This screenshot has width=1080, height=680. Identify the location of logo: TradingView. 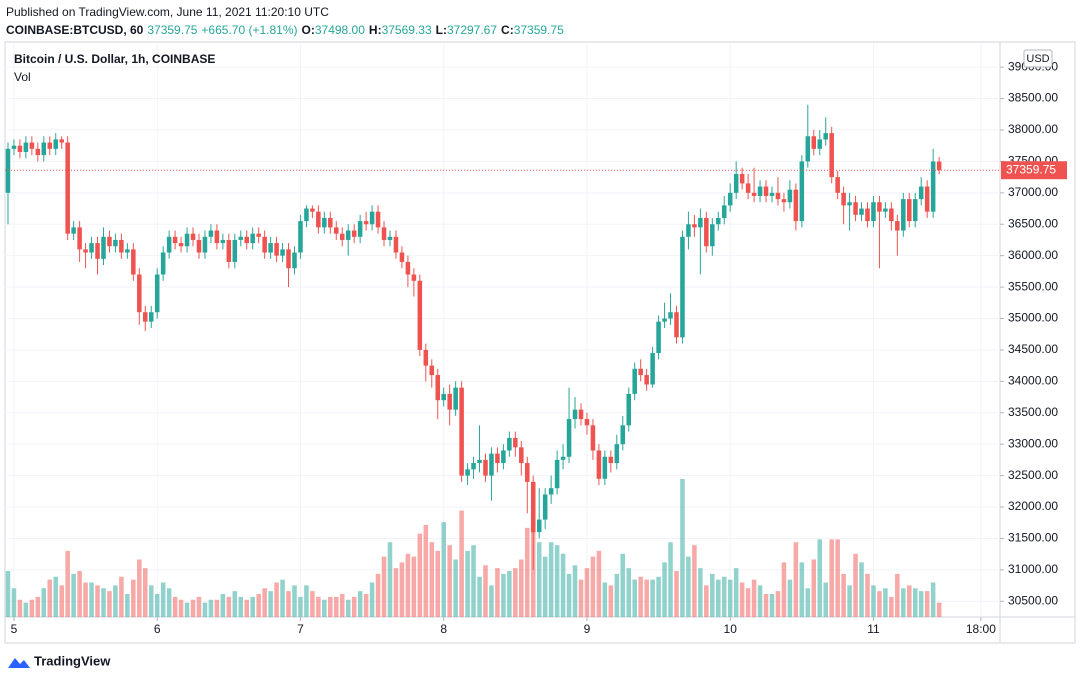
(72, 660).